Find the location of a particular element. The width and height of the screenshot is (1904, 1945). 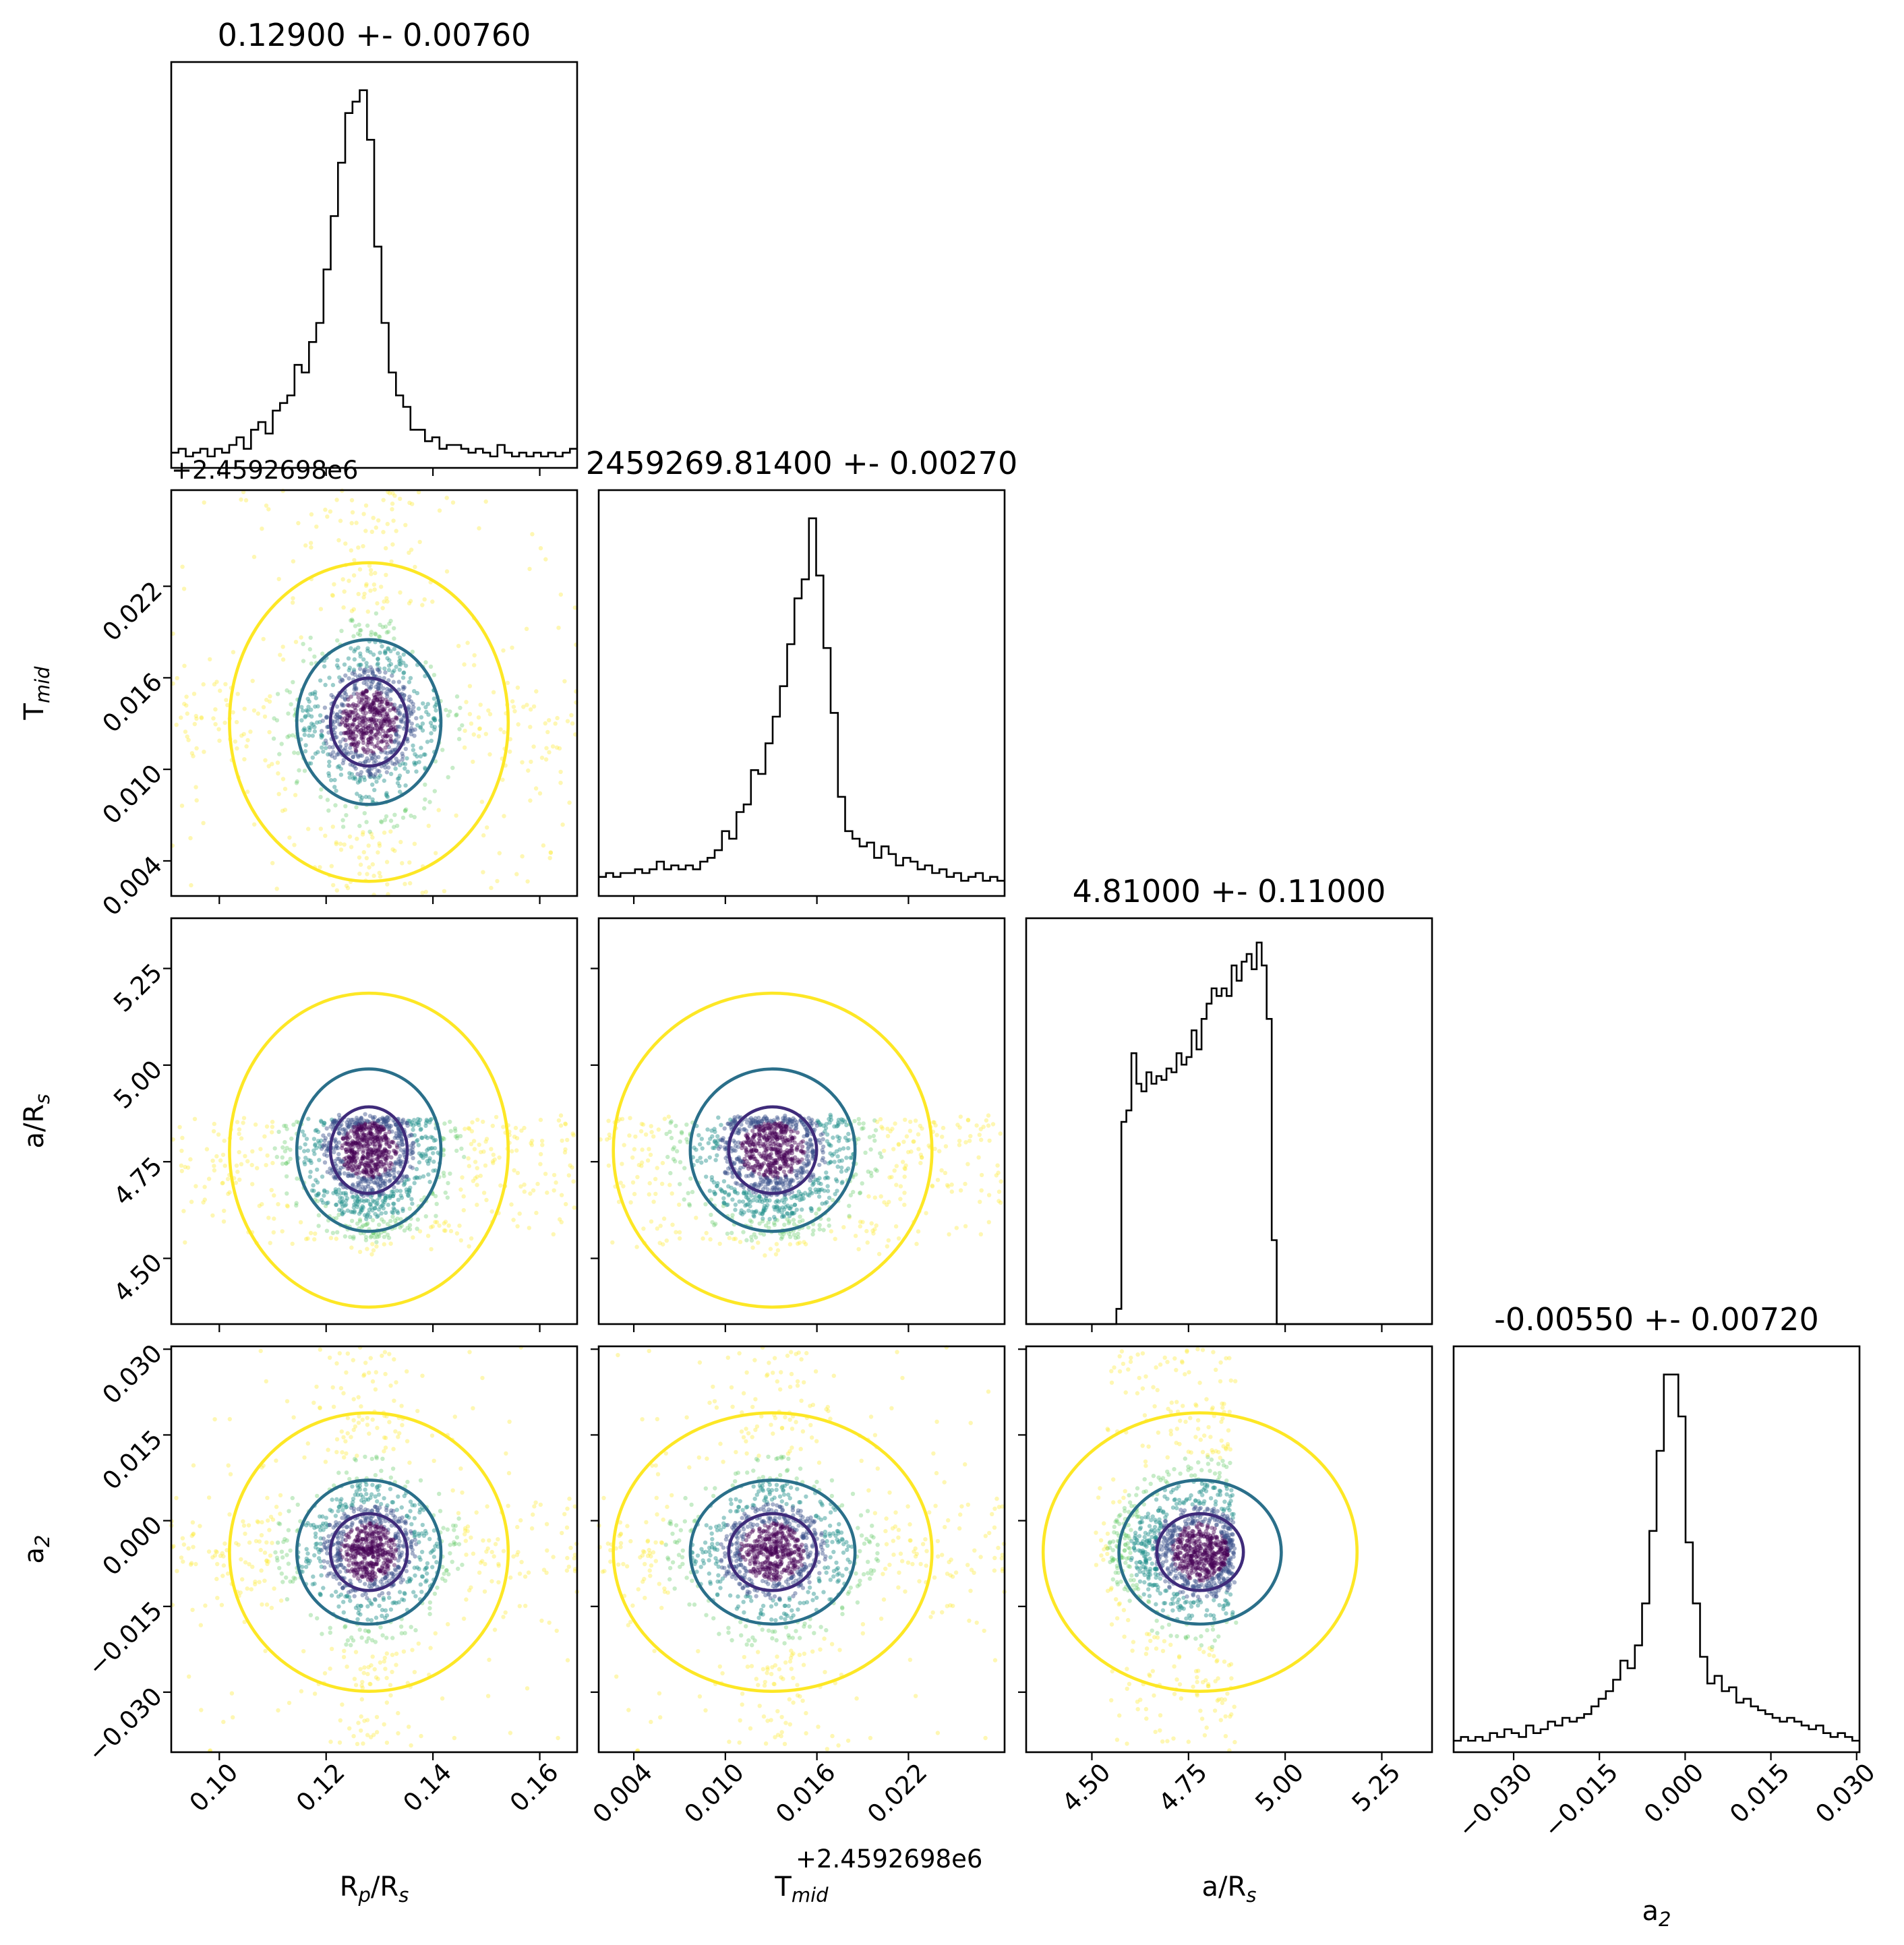

histogram-ars is located at coordinates (1229, 1133).